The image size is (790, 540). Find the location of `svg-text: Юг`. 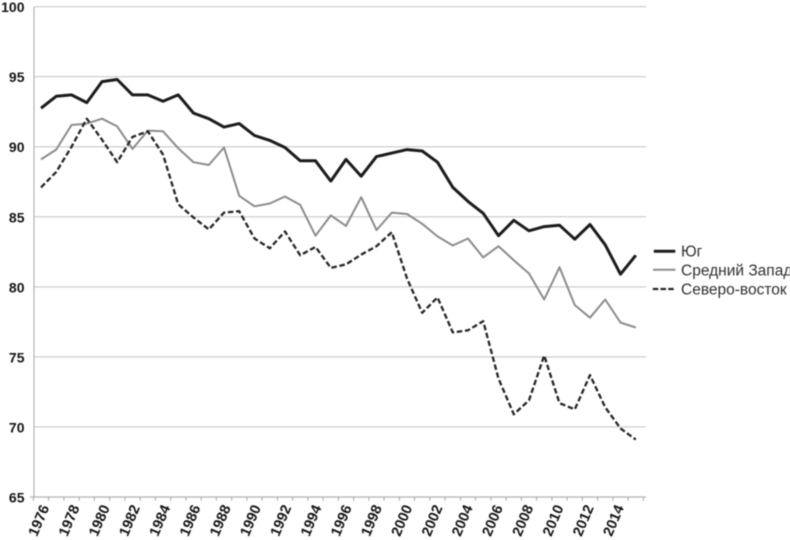

svg-text: Юг is located at coordinates (692, 252).